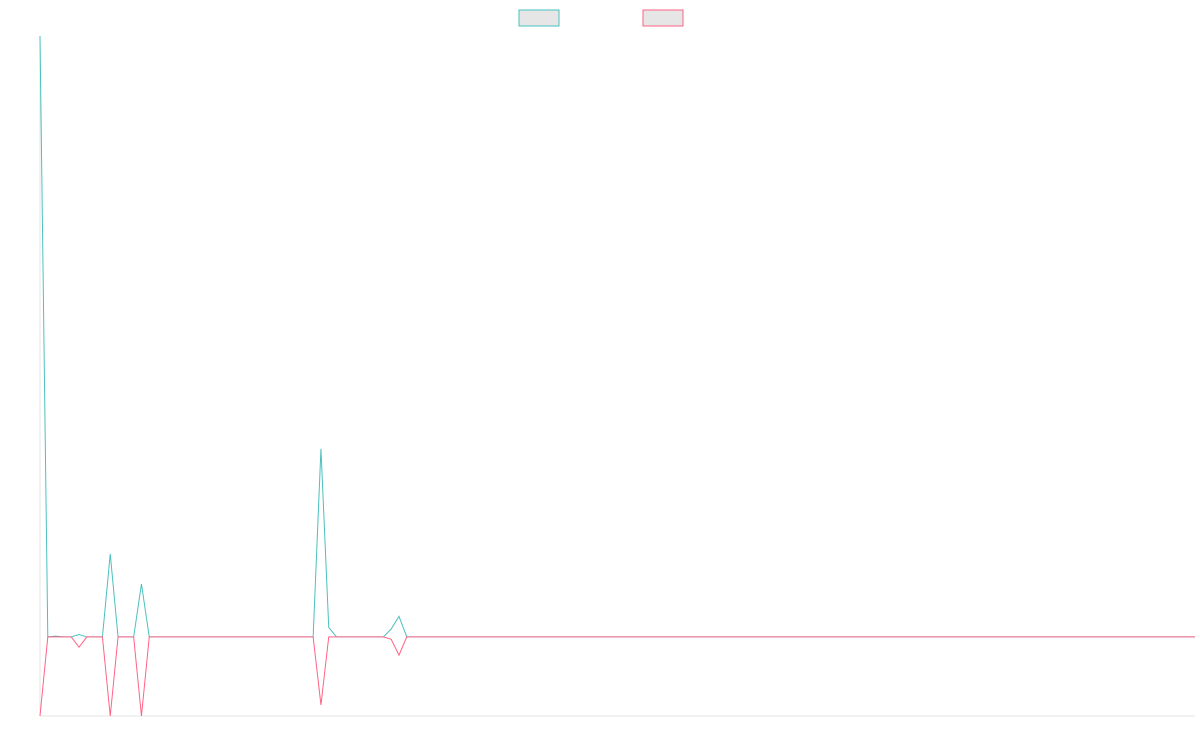  What do you see at coordinates (601, 18) in the screenshot?
I see `legend` at bounding box center [601, 18].